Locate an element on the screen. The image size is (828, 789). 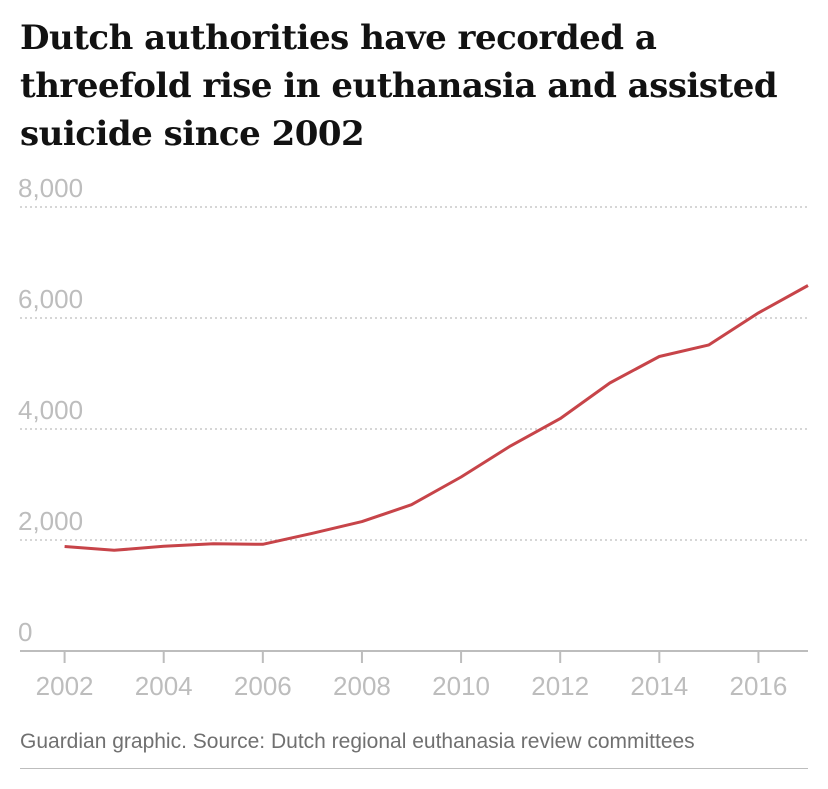
x-axis-ticks: 2002 2004 2006 2008 2010 2012 2014 2016 is located at coordinates (412, 676).